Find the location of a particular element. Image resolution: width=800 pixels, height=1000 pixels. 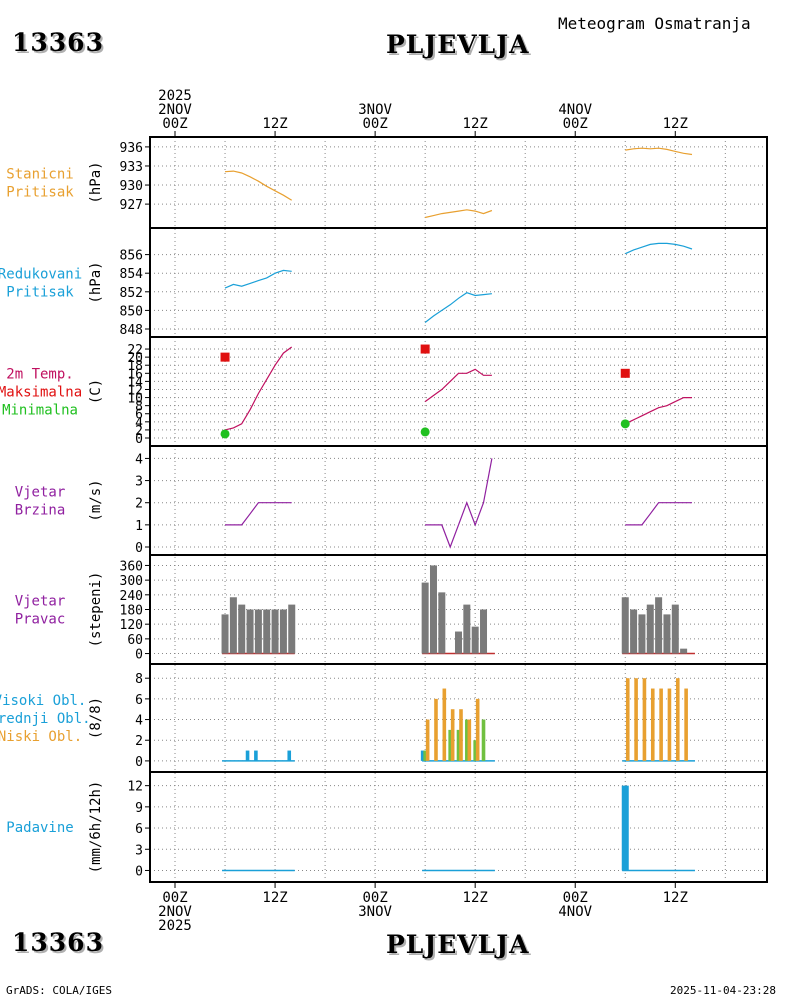

x-tick-label-bottom: 2025 is located at coordinates (175, 926).